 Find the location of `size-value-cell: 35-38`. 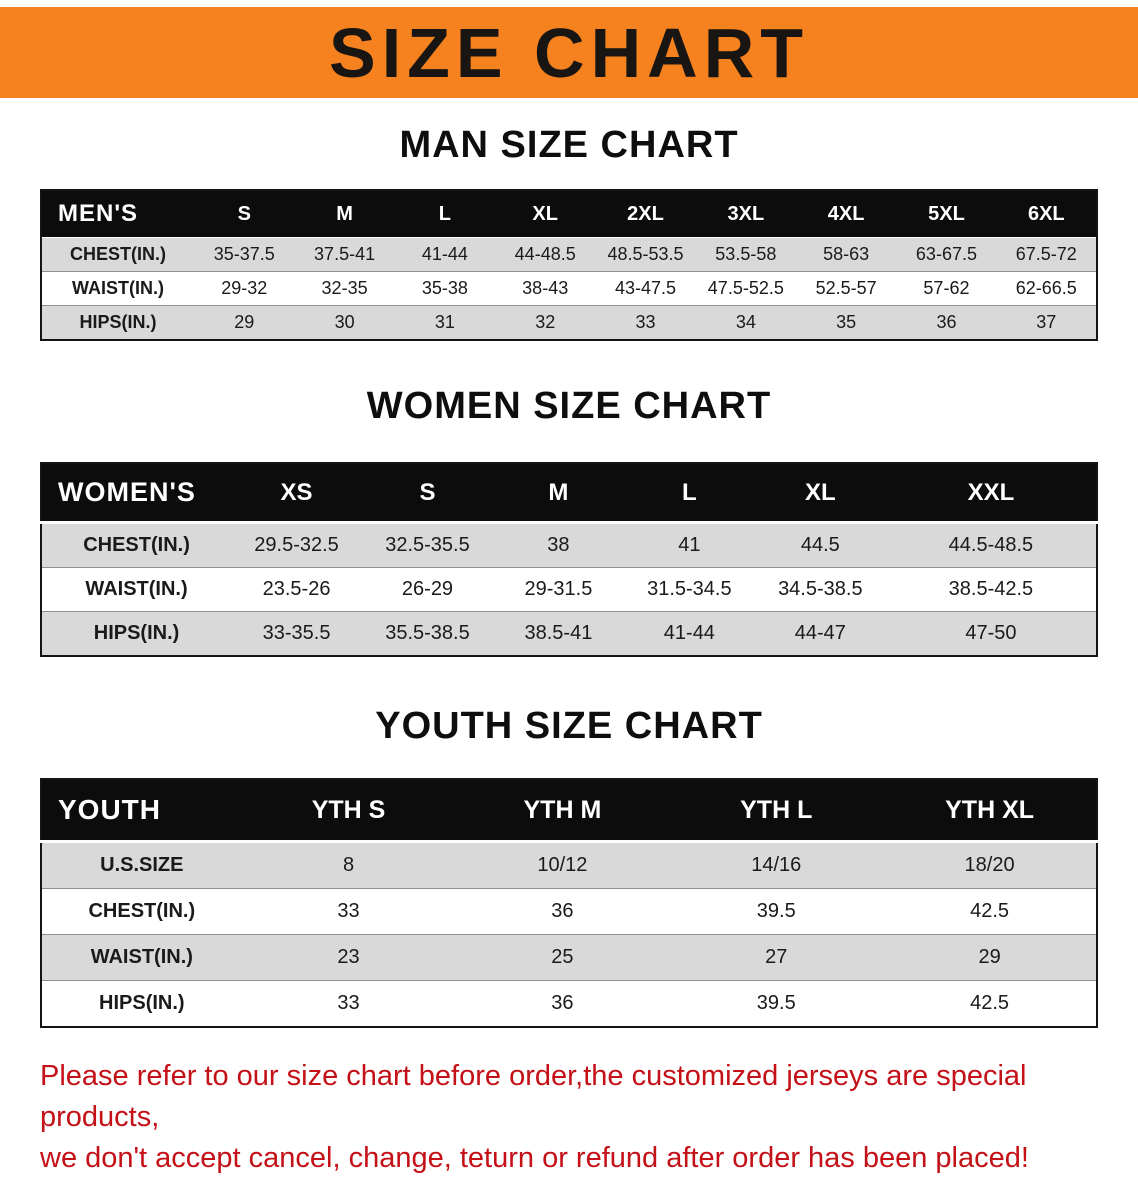

size-value-cell: 35-38 is located at coordinates (444, 288).